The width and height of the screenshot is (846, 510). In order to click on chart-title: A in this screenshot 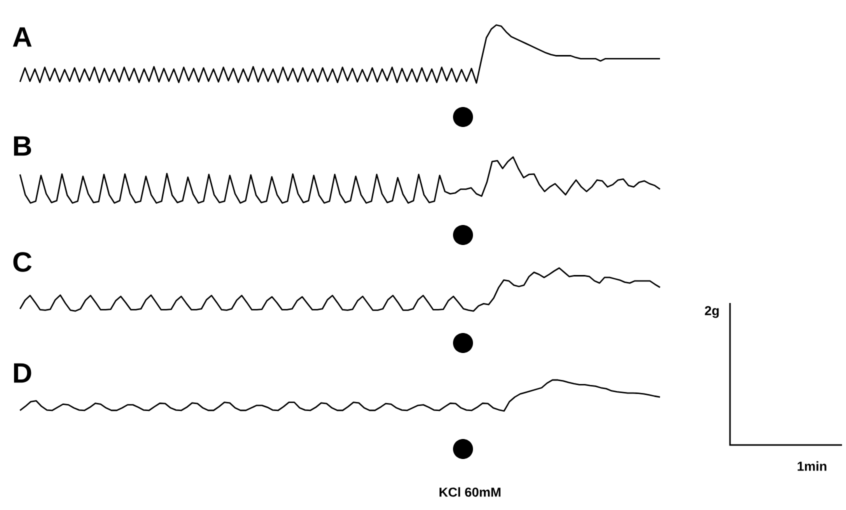, I will do `click(22, 37)`.